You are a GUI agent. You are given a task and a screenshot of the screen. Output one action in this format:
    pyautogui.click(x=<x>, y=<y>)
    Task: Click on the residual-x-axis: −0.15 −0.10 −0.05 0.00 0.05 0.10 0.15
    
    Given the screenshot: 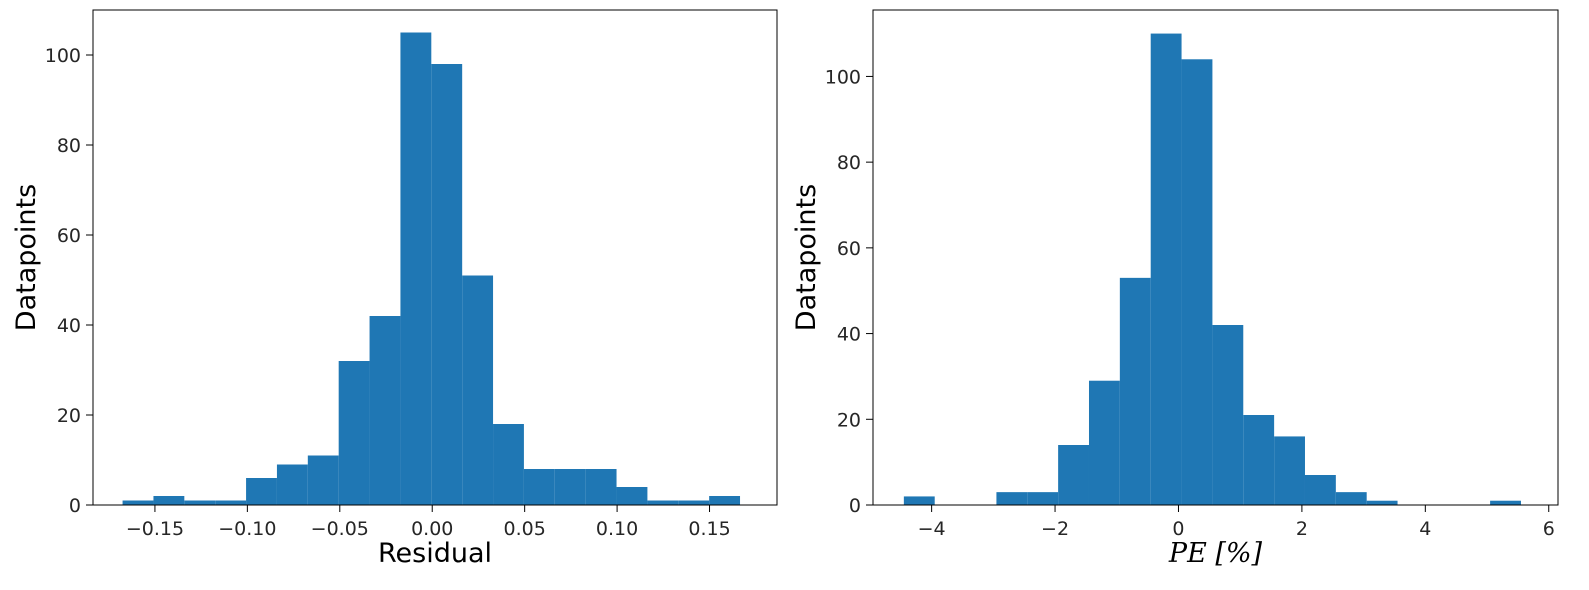 What is the action you would take?
    pyautogui.click(x=428, y=522)
    